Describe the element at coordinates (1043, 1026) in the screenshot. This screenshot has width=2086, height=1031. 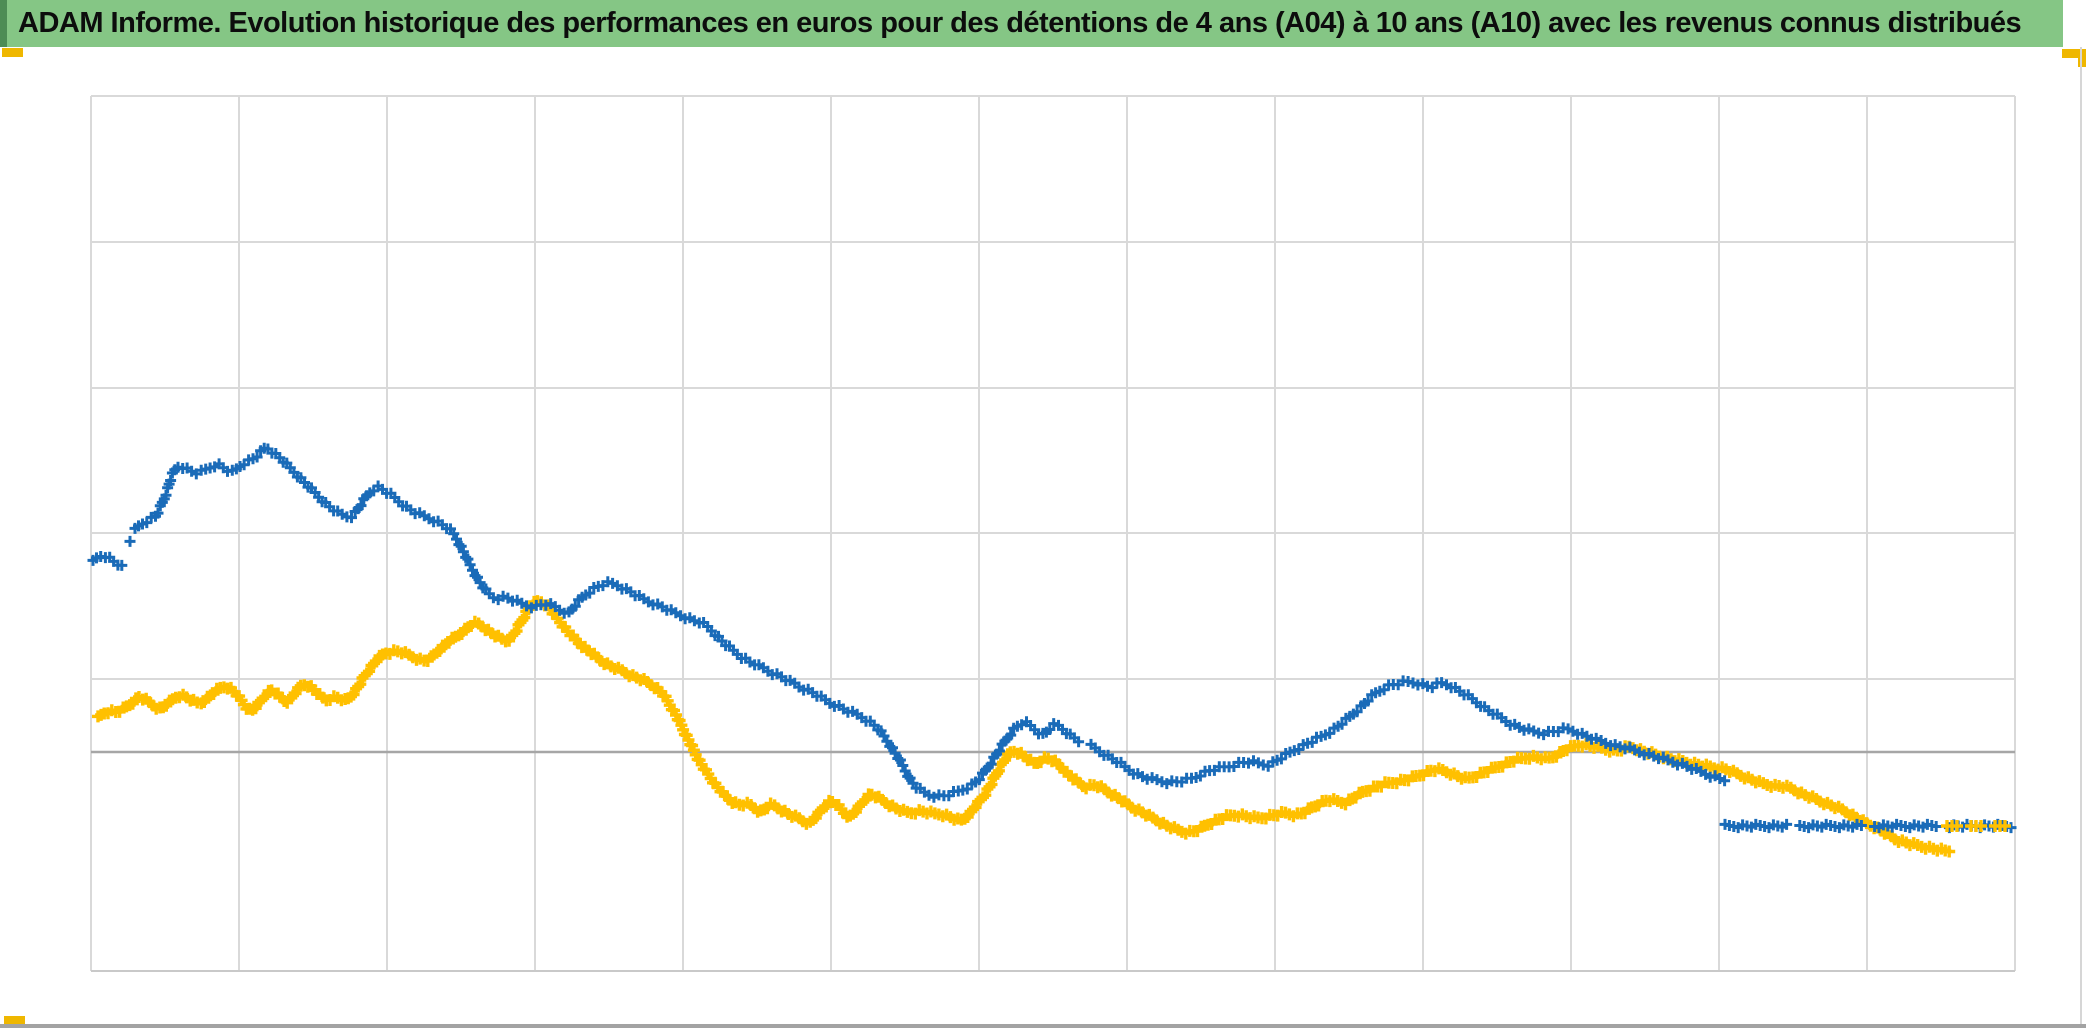
I see `bottom-rule` at that location.